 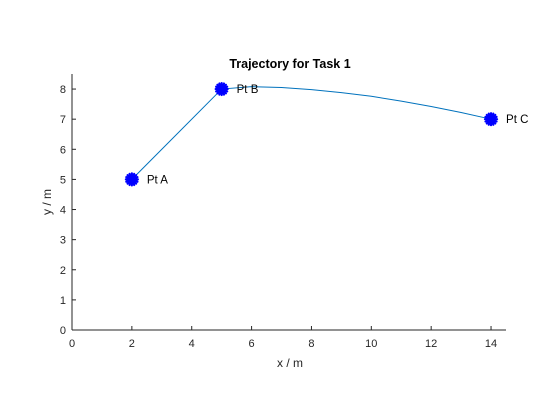 I want to click on series-layer, so click(x=311, y=133).